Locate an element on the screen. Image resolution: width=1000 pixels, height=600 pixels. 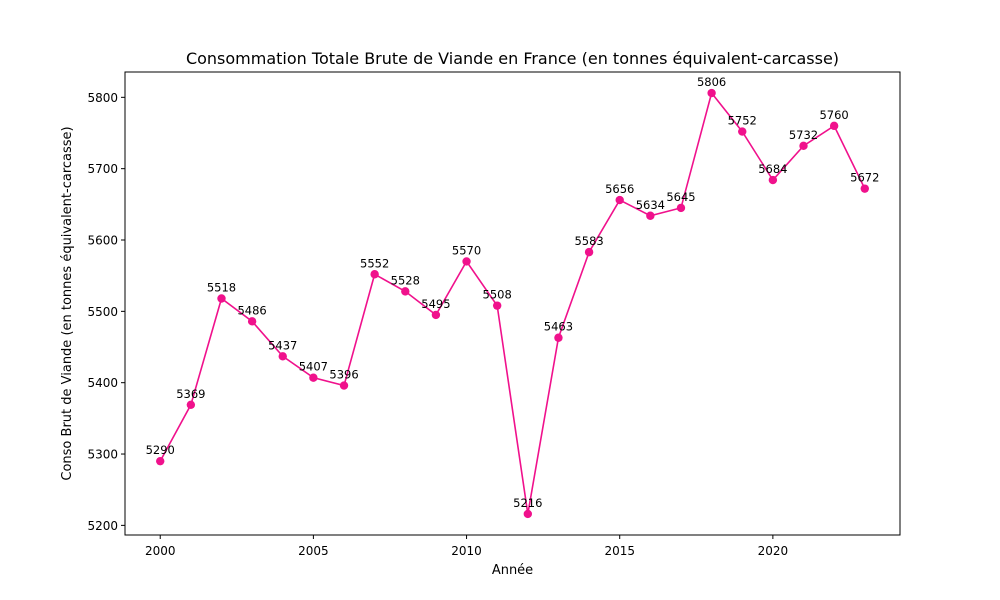
data-label: 5672 is located at coordinates (864, 178).